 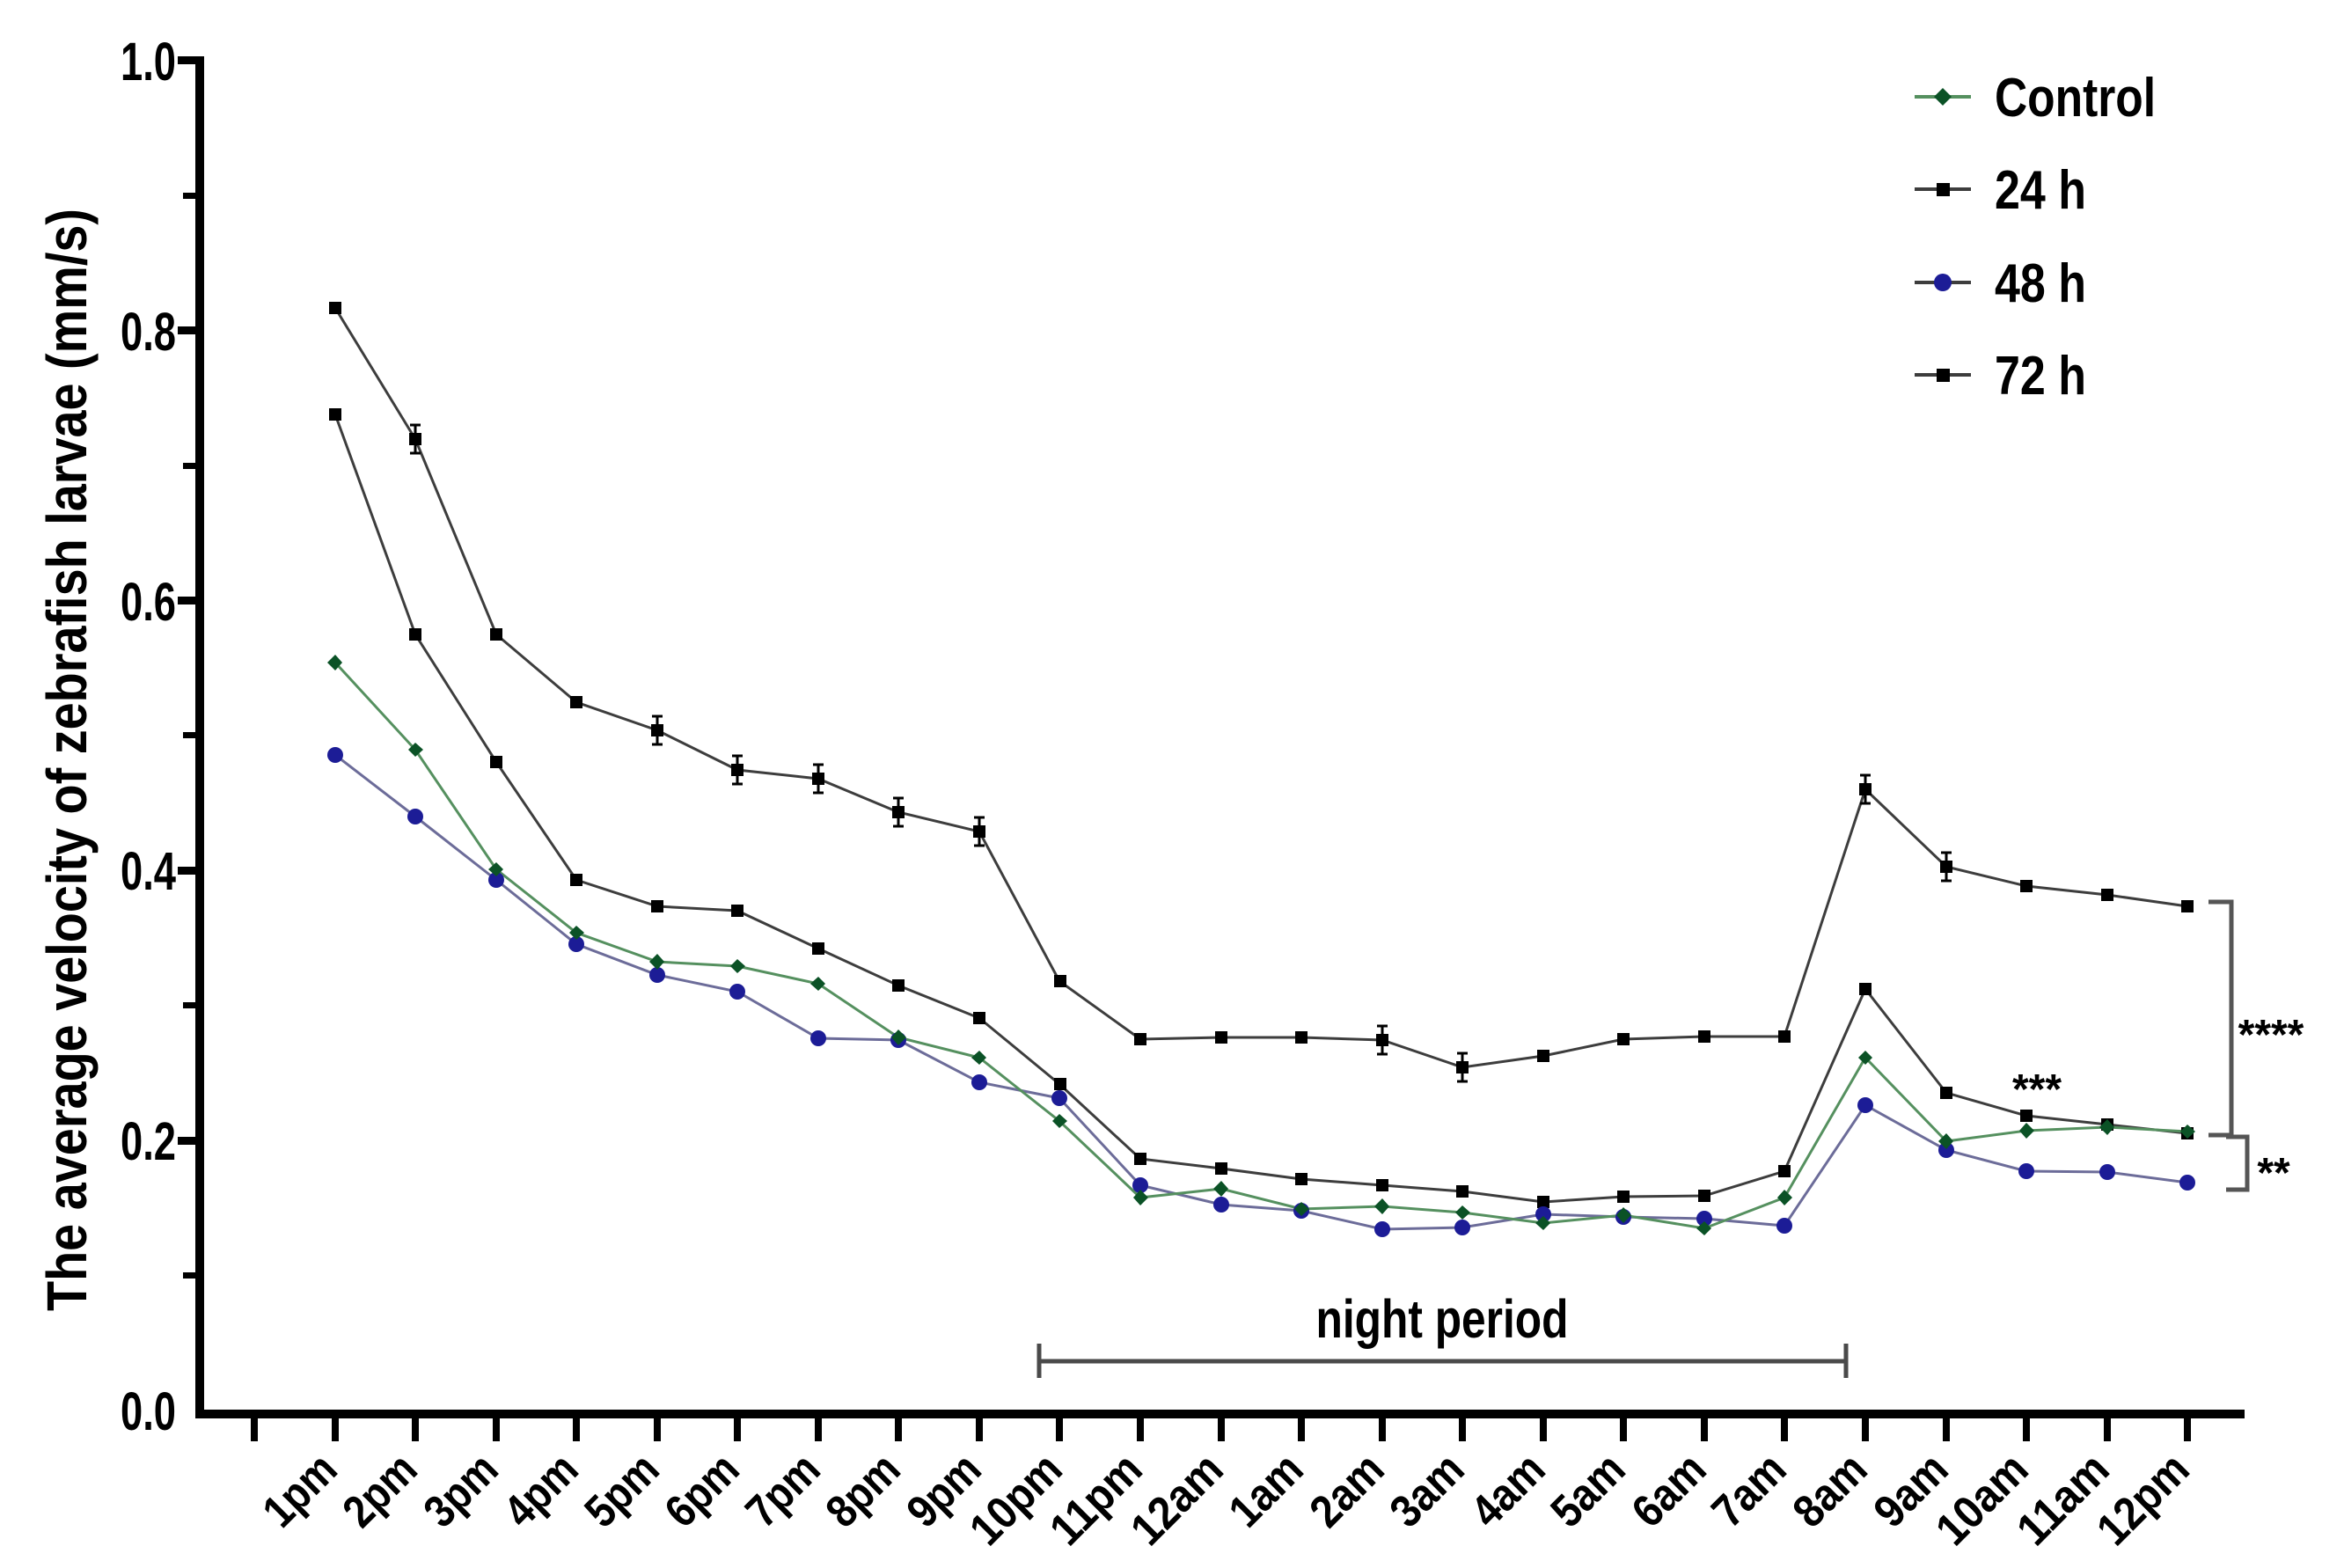 What do you see at coordinates (148, 62) in the screenshot?
I see `svg-text: 1.0` at bounding box center [148, 62].